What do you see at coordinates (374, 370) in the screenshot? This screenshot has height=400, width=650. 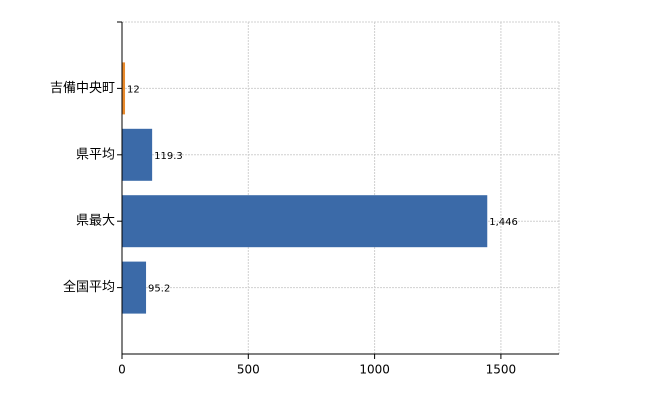 I see `x-tick-label: 1000` at bounding box center [374, 370].